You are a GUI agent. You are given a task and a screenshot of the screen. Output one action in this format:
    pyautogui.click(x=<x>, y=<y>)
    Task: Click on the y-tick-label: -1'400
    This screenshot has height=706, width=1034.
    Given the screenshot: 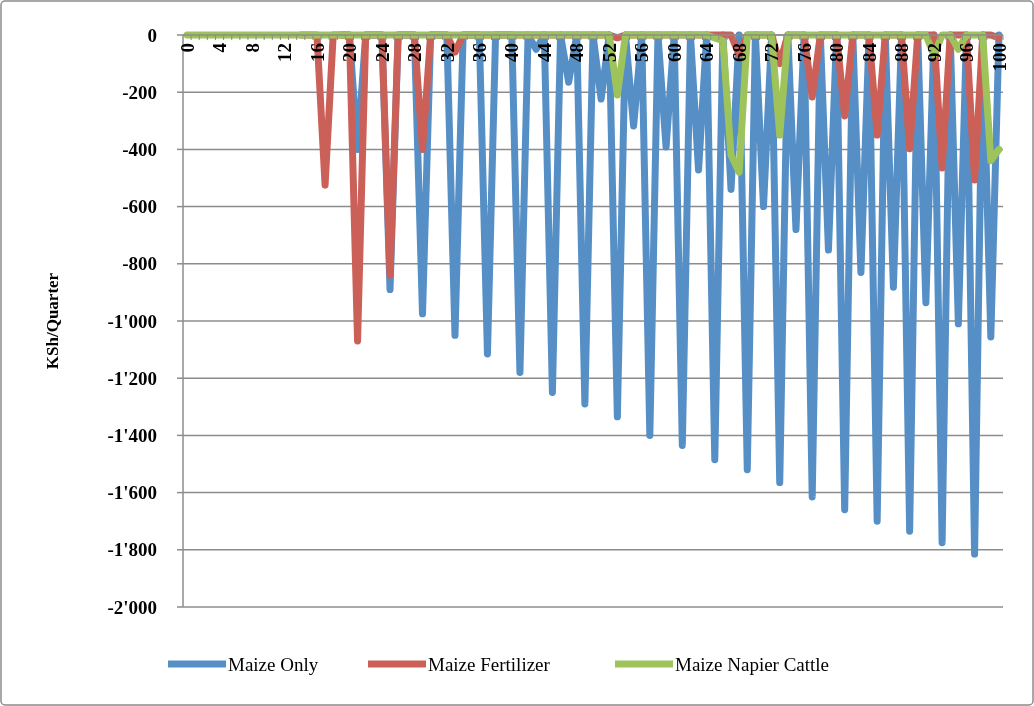 What is the action you would take?
    pyautogui.click(x=132, y=436)
    